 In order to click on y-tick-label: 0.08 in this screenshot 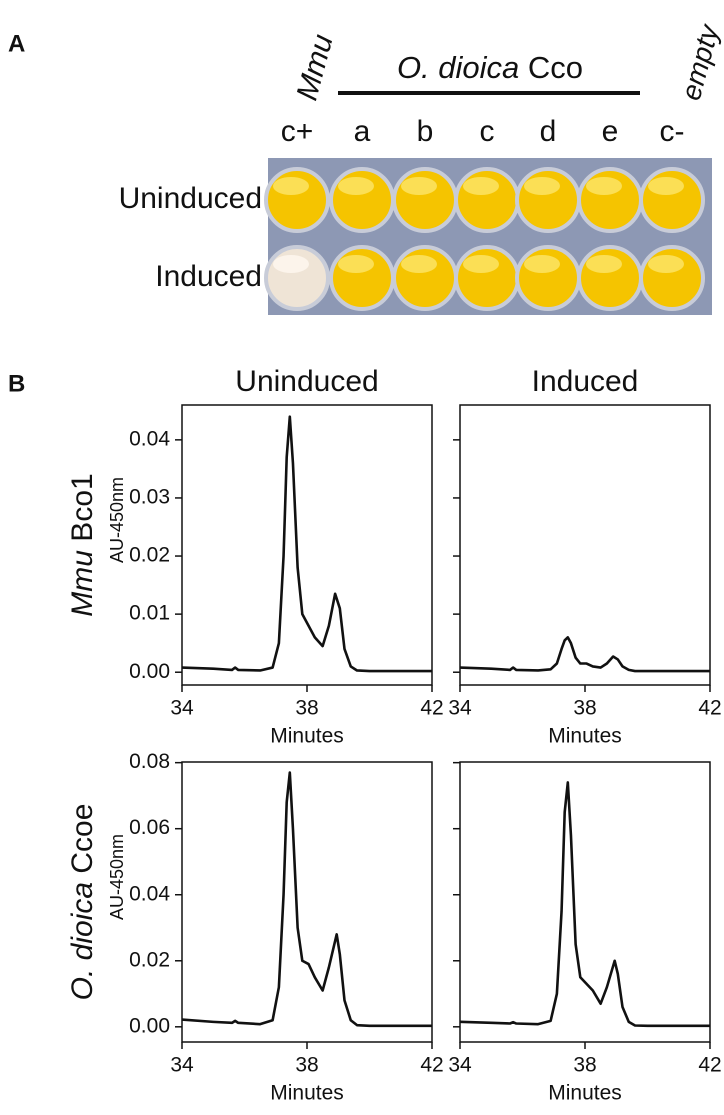, I will do `click(149, 761)`.